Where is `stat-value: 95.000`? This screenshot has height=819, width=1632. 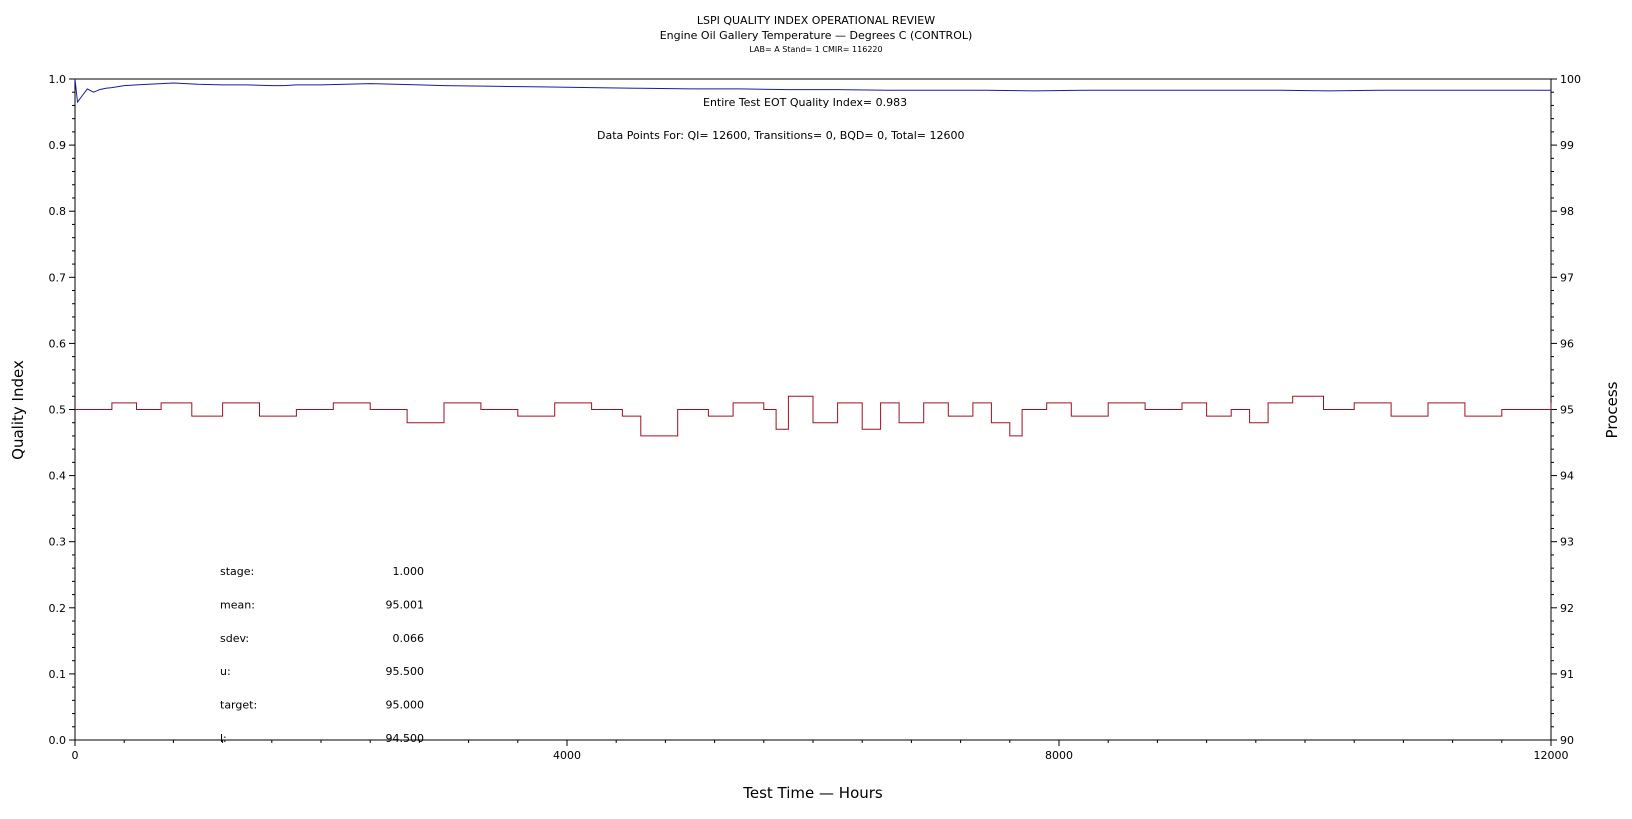
stat-value: 95.000 is located at coordinates (405, 705).